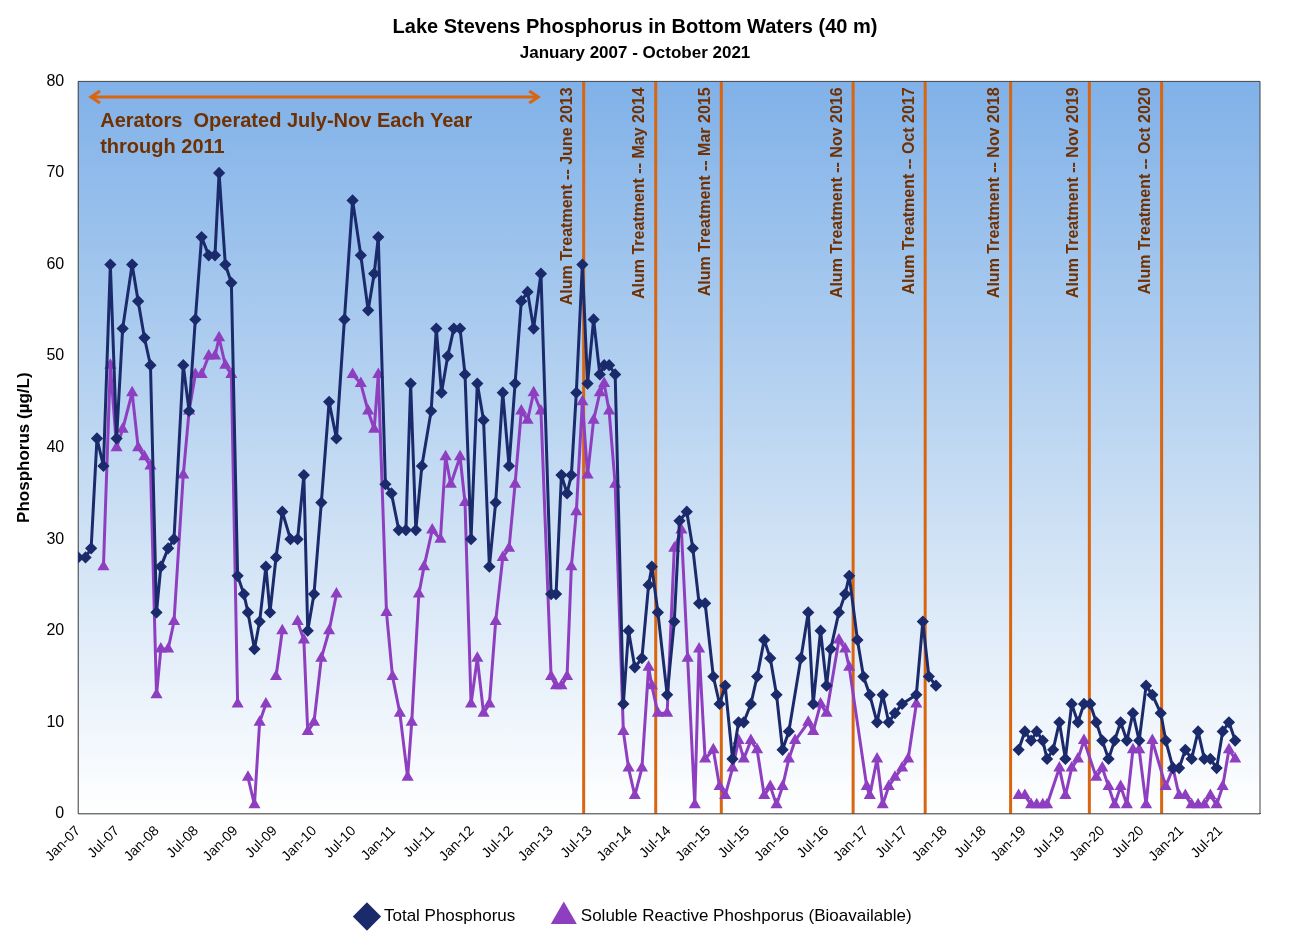  What do you see at coordinates (908, 191) in the screenshot?
I see `ref-line-label: Alum Treatment -- Oct 2017` at bounding box center [908, 191].